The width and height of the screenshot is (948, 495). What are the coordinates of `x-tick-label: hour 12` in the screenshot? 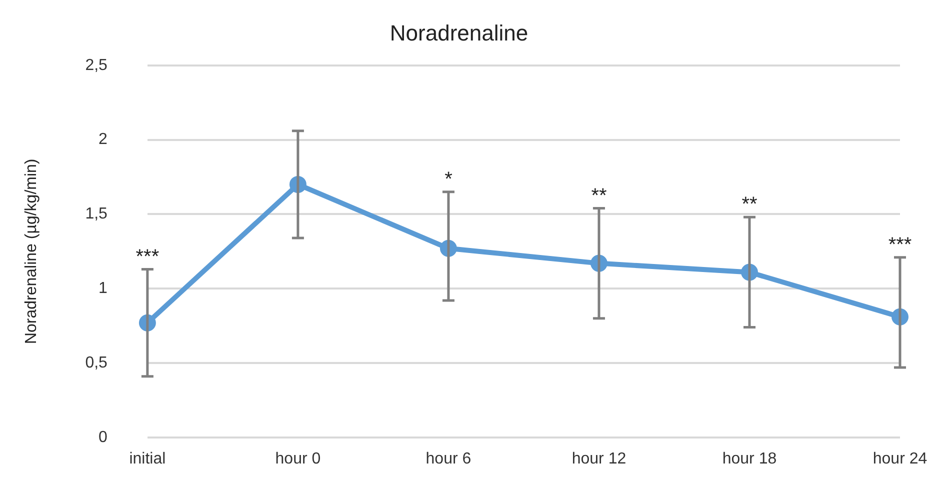 It's located at (599, 459).